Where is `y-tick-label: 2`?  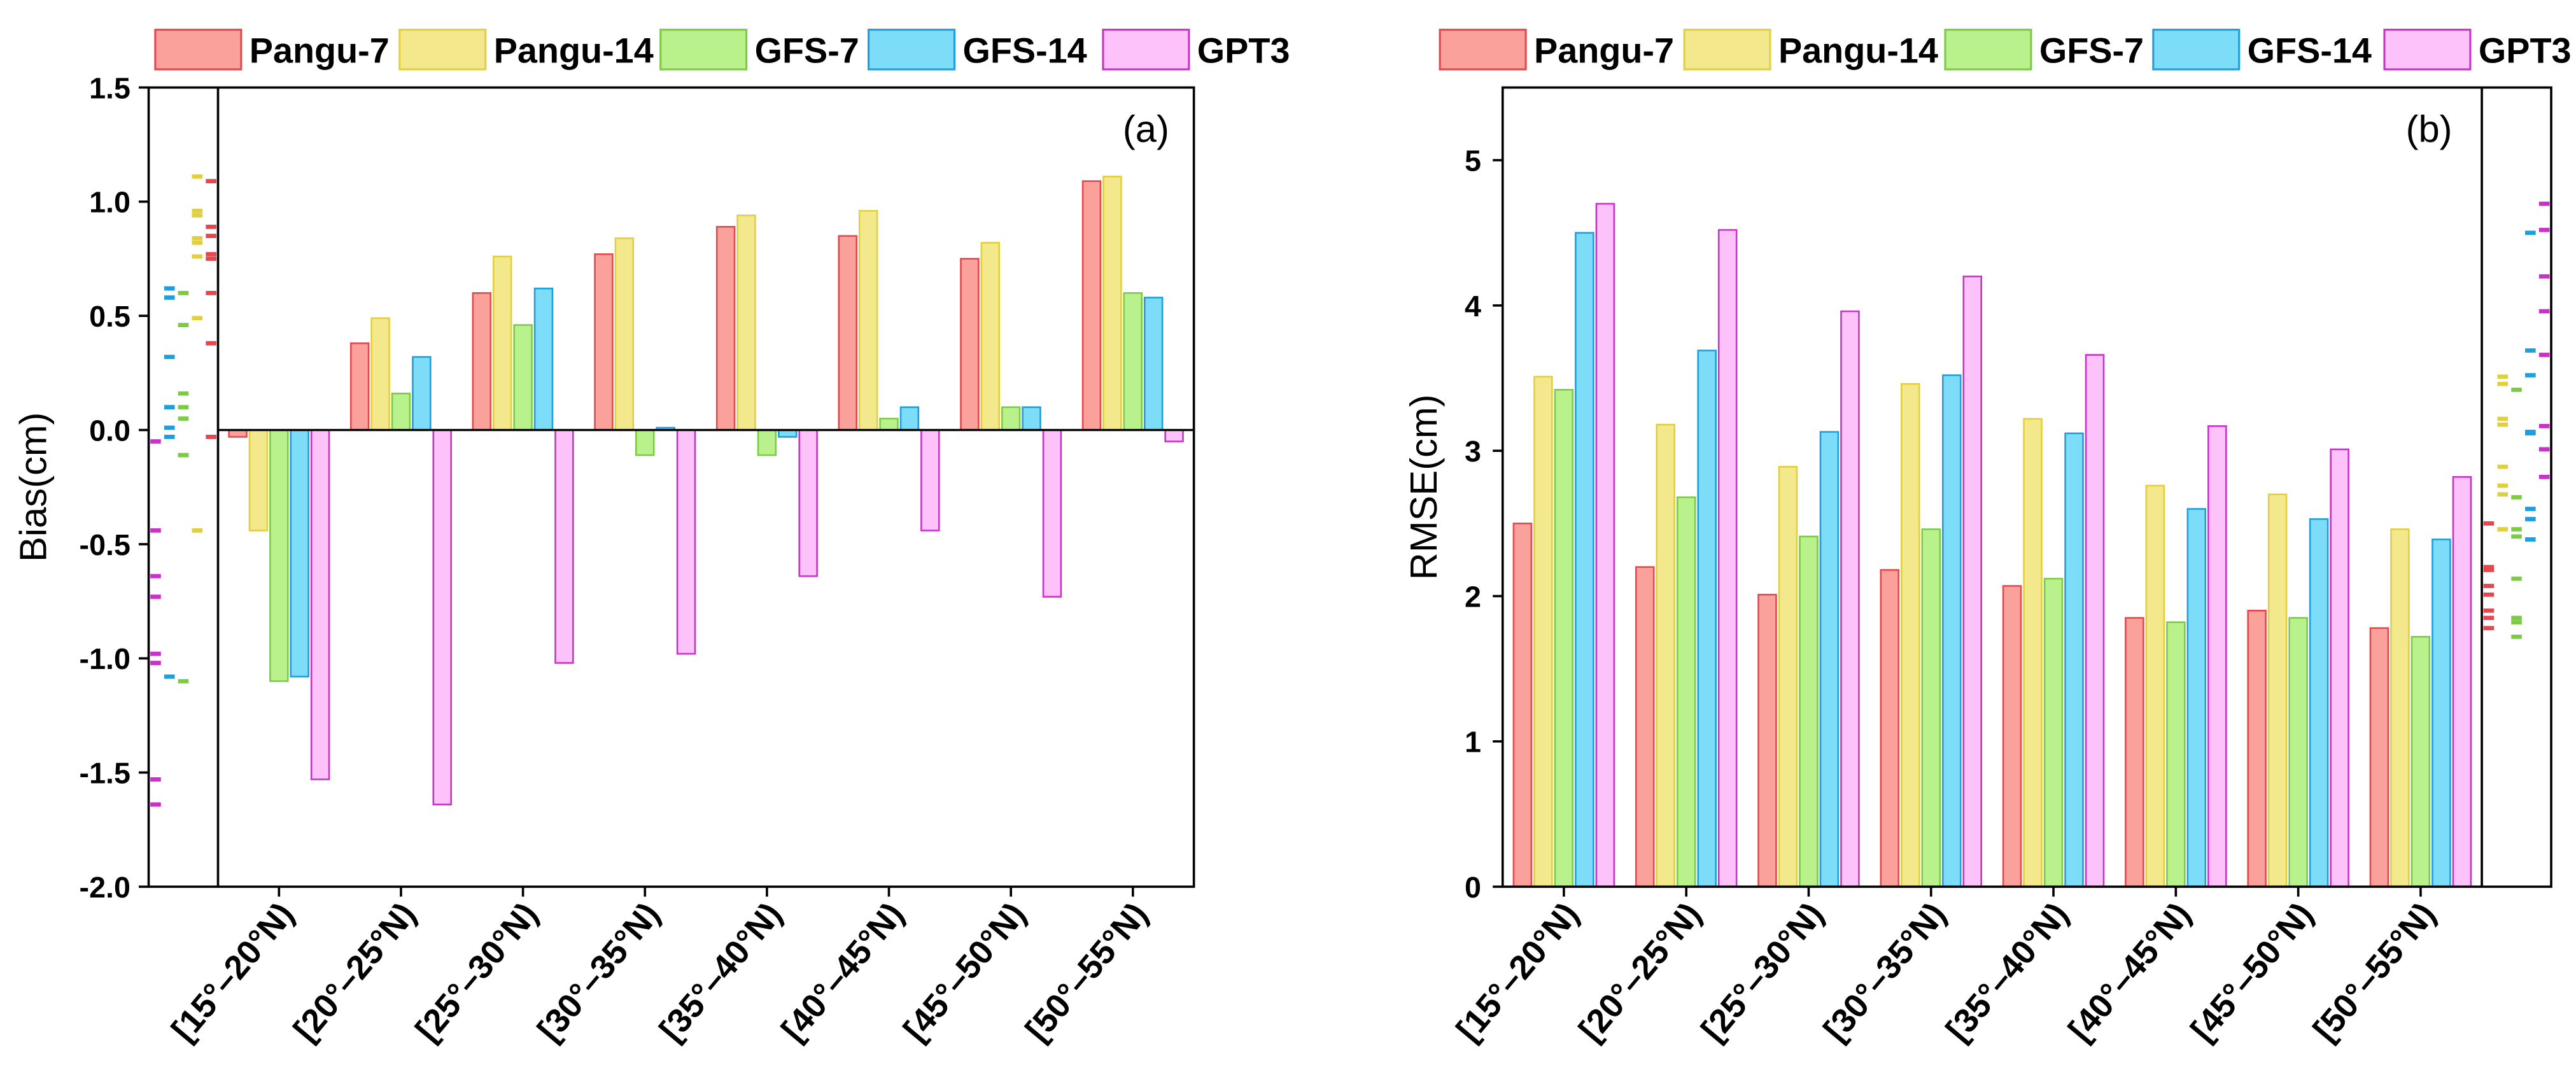
y-tick-label: 2 is located at coordinates (1473, 596).